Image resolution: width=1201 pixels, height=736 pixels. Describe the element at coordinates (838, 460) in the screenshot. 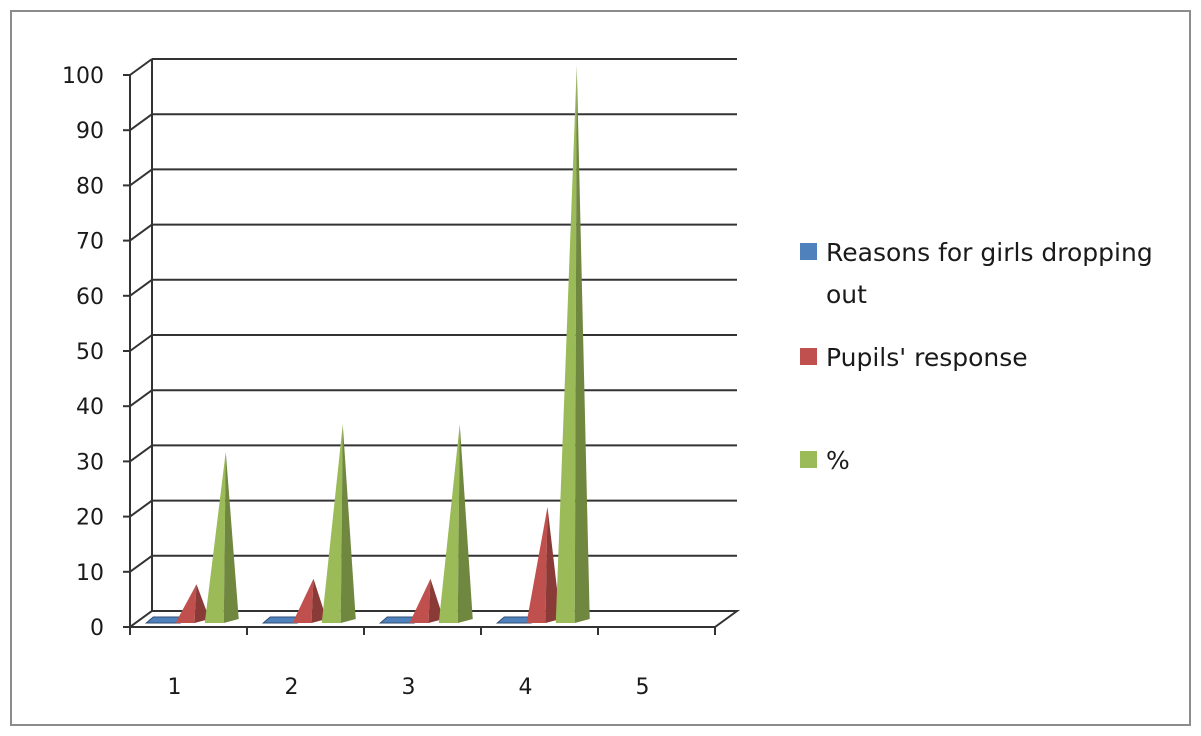

I see `legend-label: %` at that location.